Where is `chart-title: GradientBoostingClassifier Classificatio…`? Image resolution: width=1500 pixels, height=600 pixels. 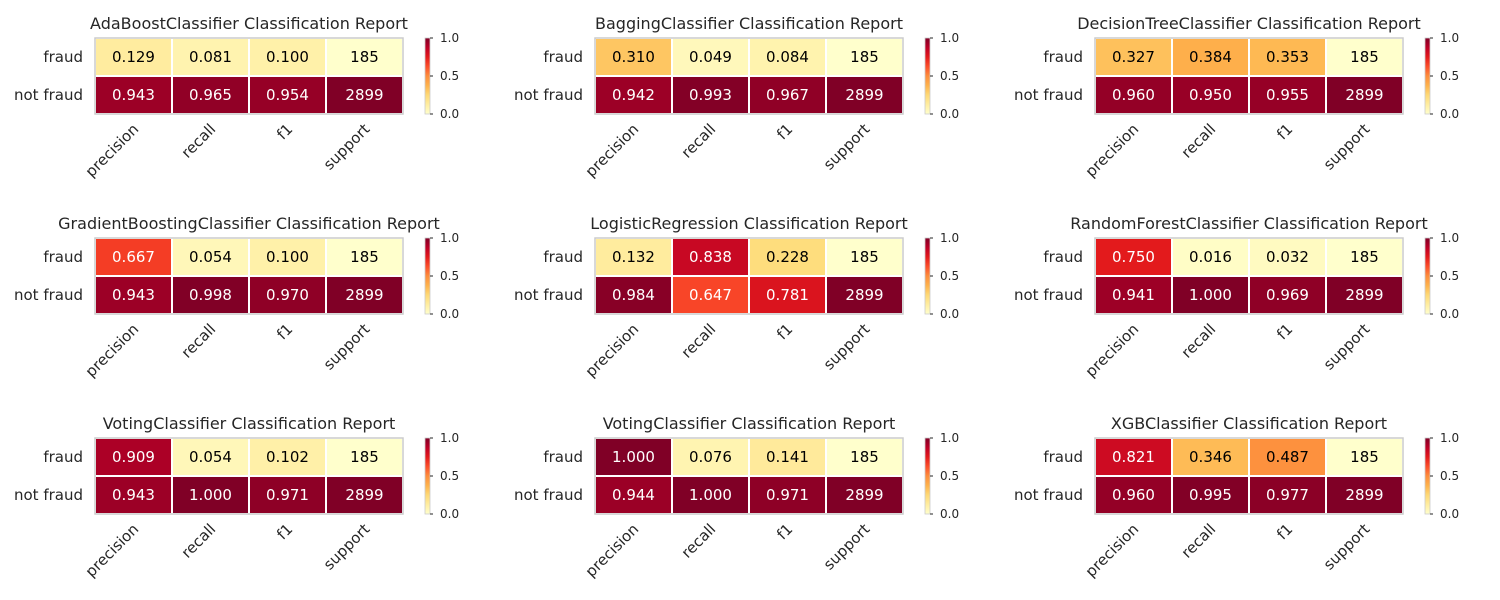 chart-title: GradientBoostingClassifier Classificatio… is located at coordinates (249, 223).